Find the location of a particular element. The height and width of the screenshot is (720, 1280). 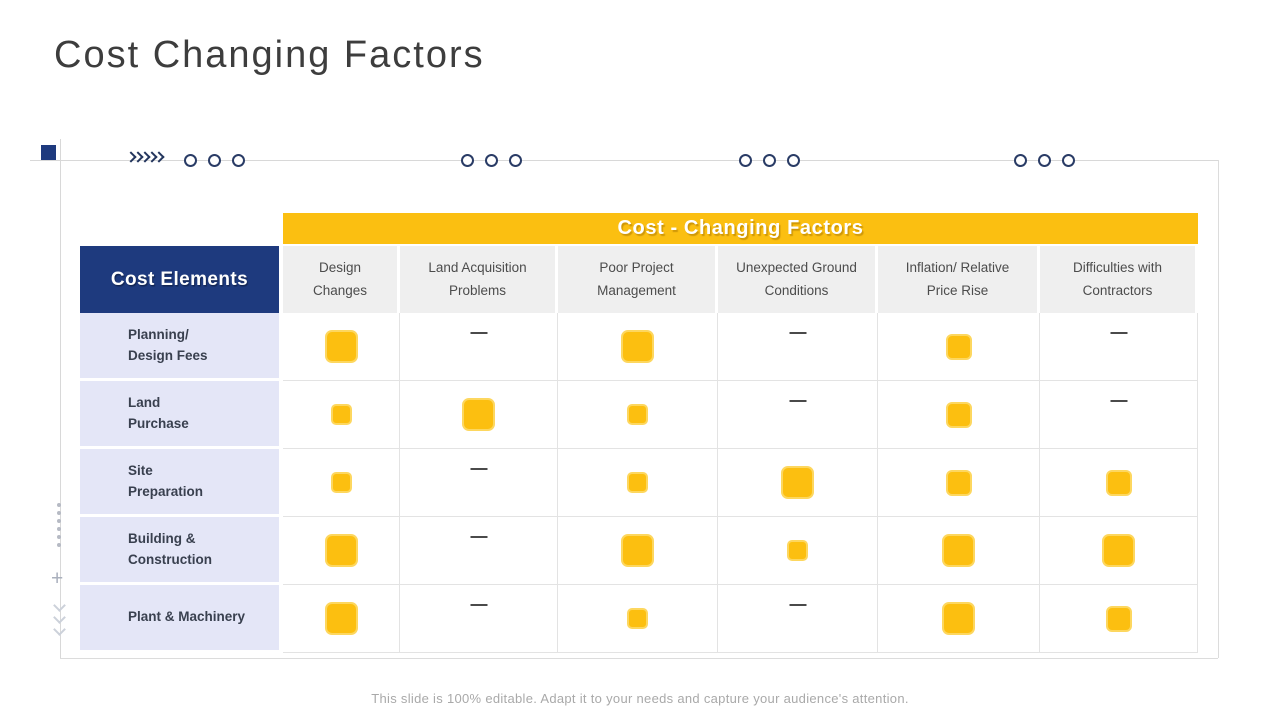

column-header: Design Changes is located at coordinates (341, 279).